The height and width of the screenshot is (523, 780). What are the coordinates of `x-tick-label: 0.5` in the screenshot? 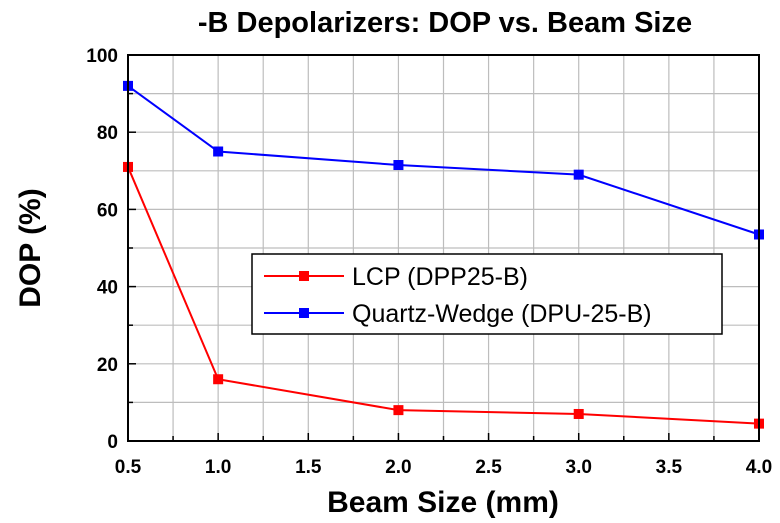 It's located at (128, 467).